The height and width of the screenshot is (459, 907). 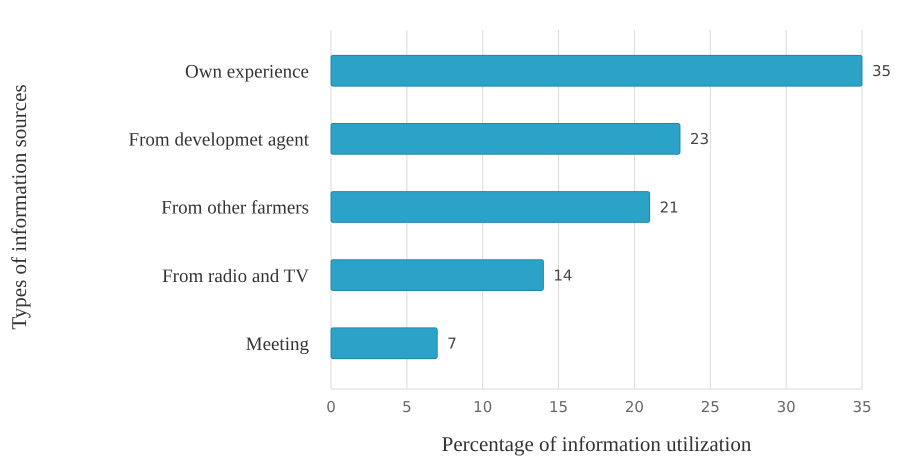 What do you see at coordinates (710, 407) in the screenshot?
I see `x-tick-label: 25` at bounding box center [710, 407].